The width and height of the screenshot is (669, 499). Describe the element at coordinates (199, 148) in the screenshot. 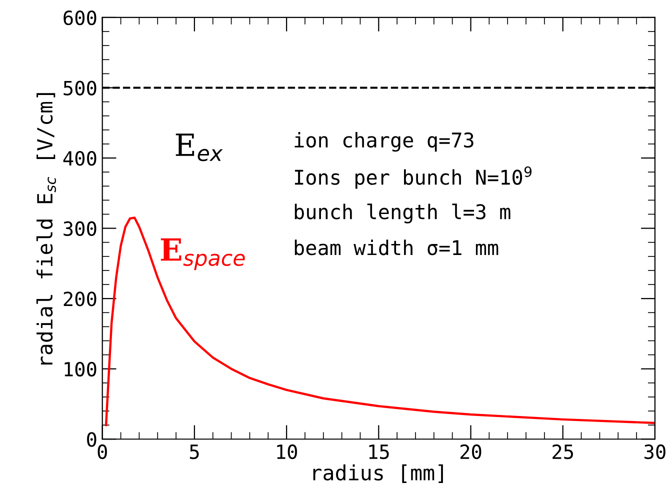

I see `ref-line-label: E$_{ex}$` at that location.